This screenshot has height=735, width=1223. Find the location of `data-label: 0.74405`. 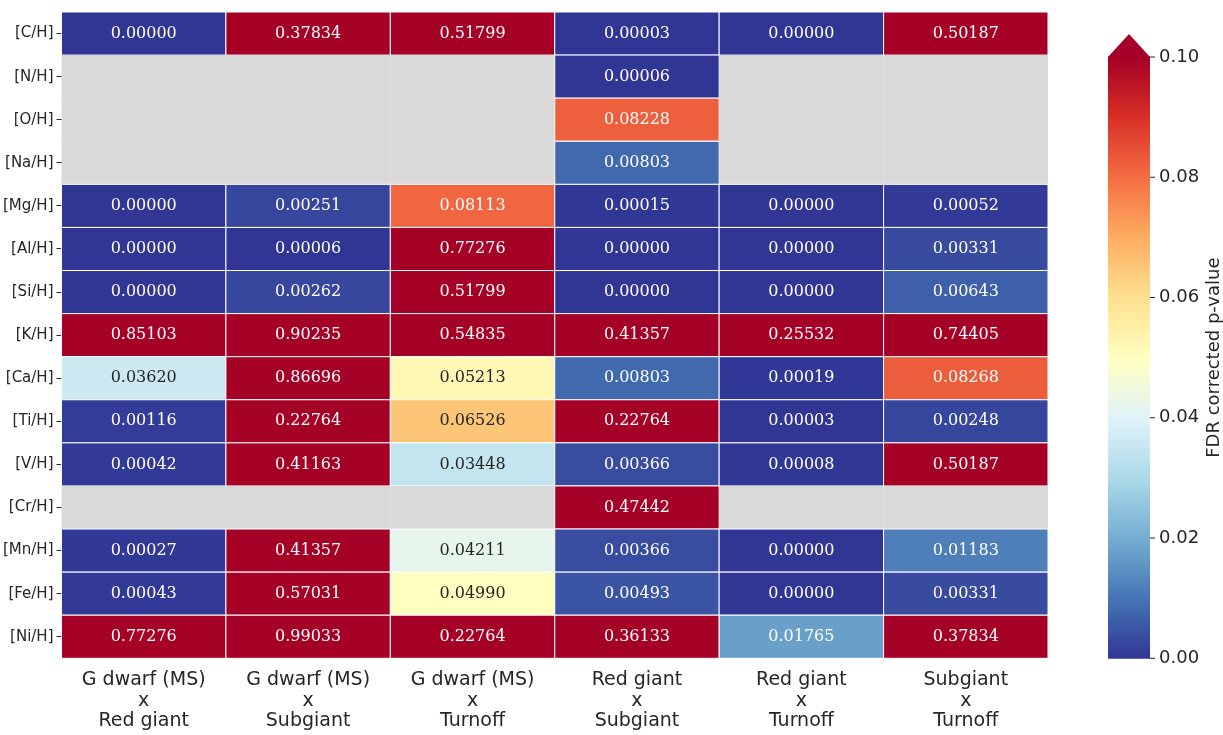

data-label: 0.74405 is located at coordinates (965, 334).